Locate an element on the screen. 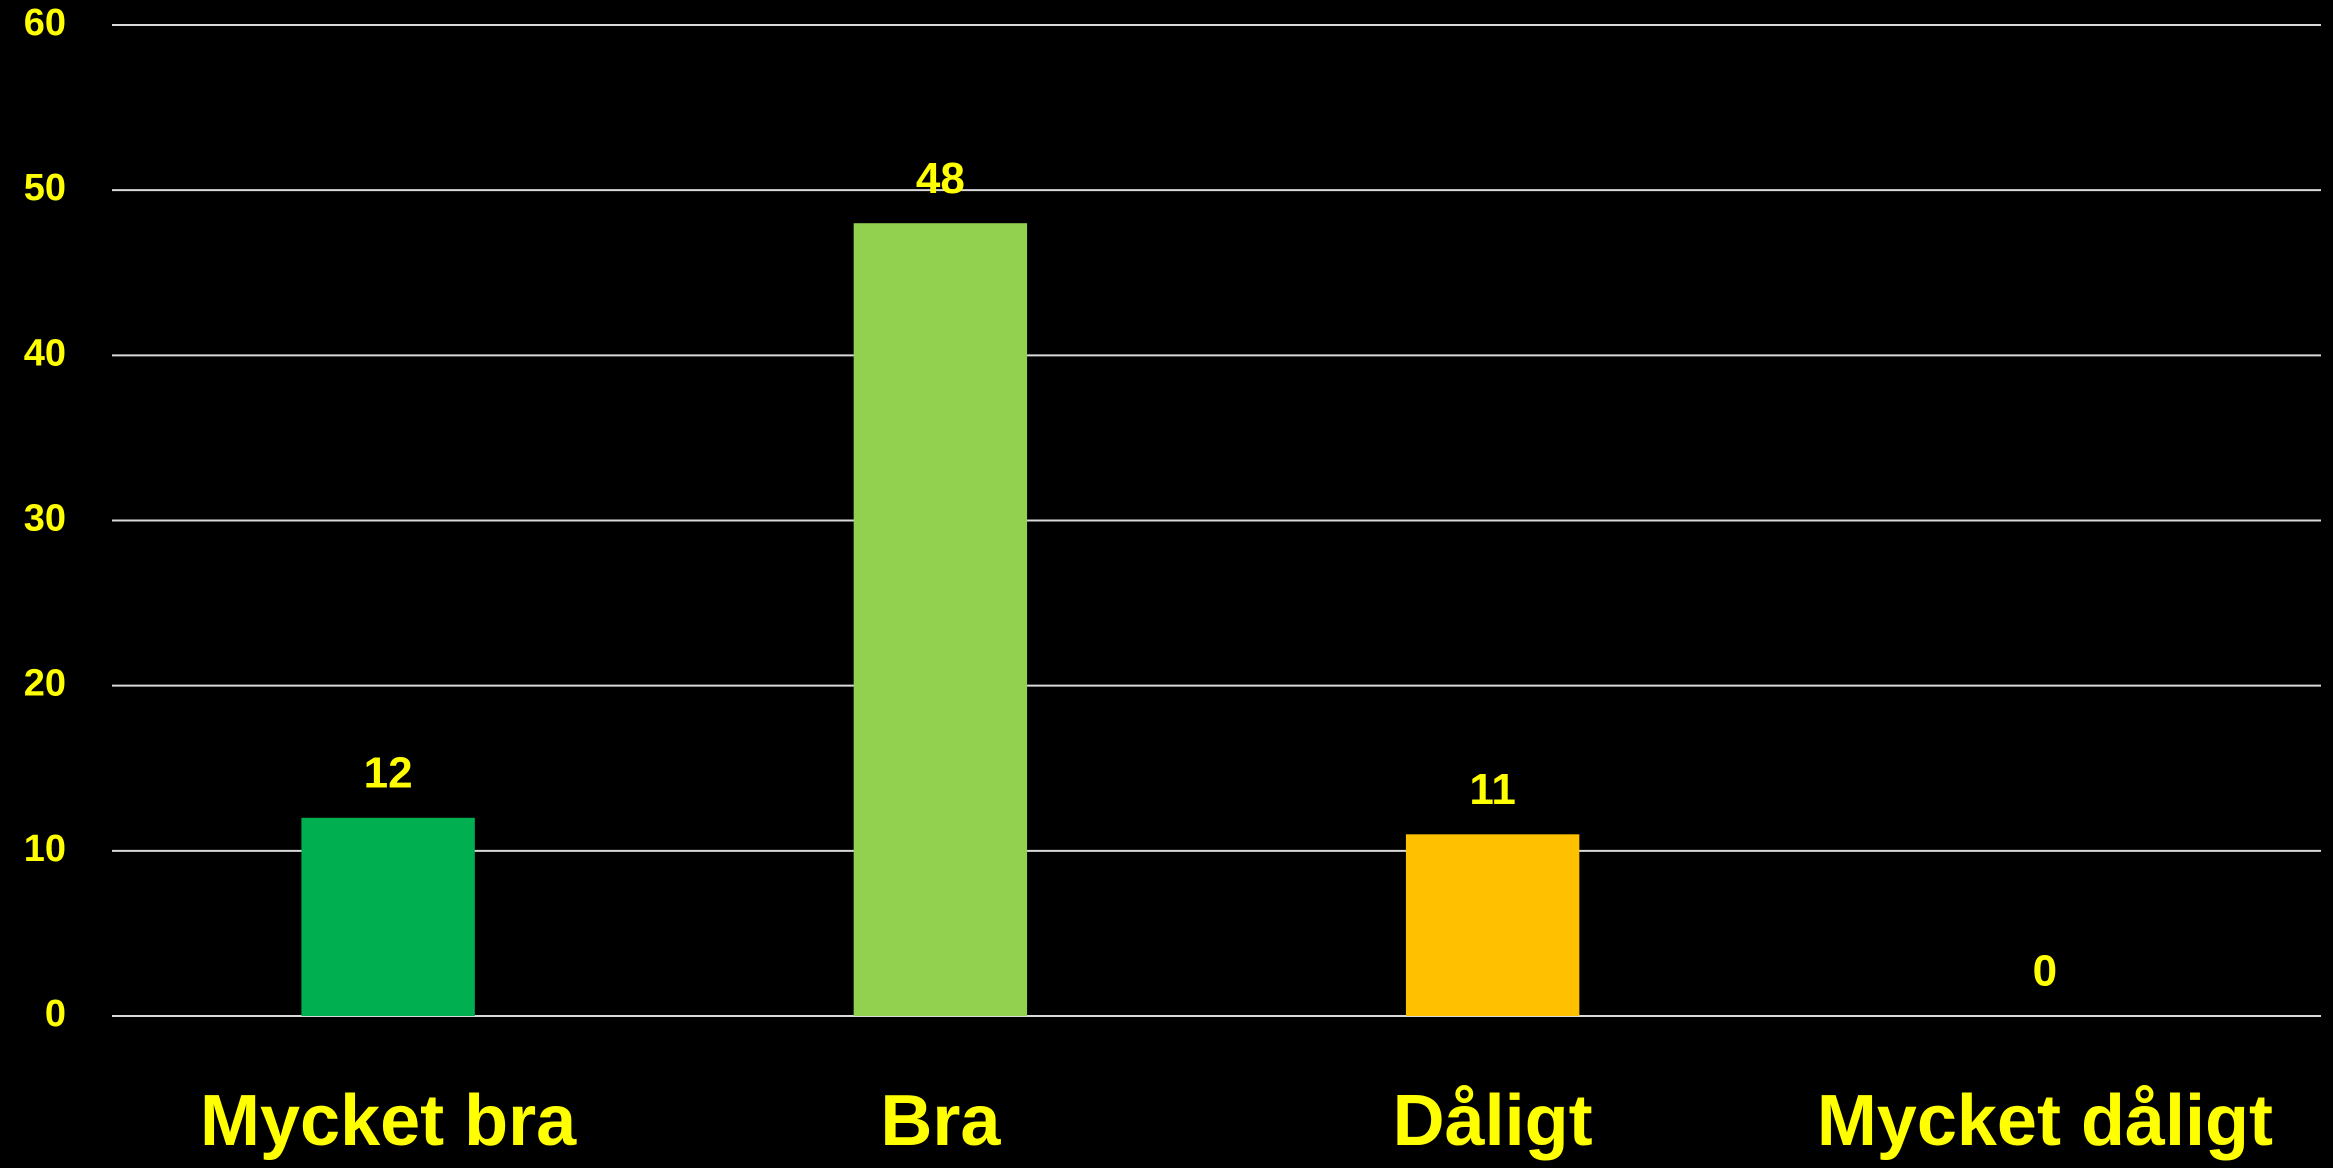 The height and width of the screenshot is (1168, 2333). value-label: 0 is located at coordinates (2045, 971).